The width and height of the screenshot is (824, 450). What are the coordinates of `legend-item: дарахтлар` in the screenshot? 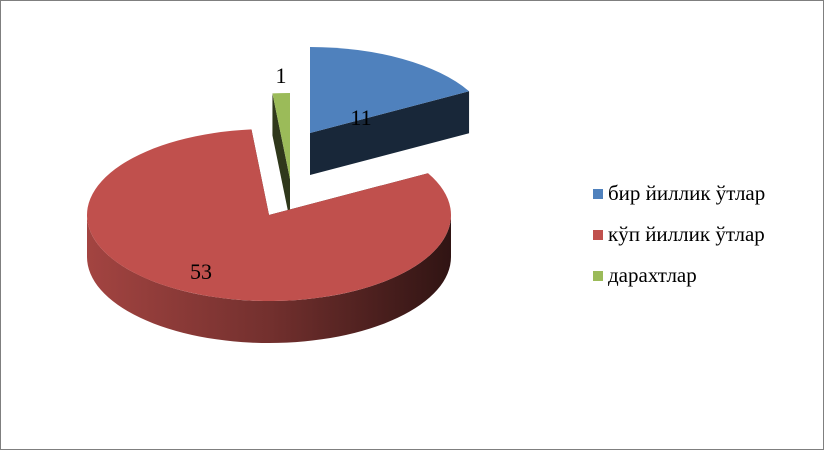 It's located at (679, 275).